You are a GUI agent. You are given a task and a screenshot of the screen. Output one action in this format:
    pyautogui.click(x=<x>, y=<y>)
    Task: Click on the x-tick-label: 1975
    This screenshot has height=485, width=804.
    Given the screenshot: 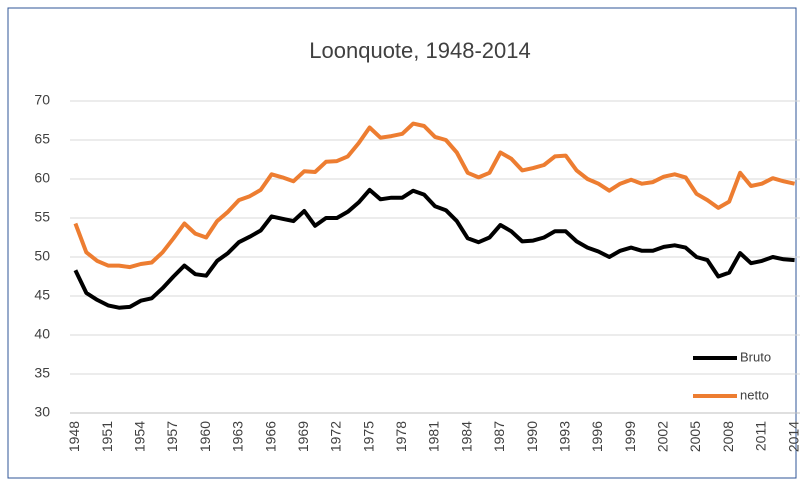 What is the action you would take?
    pyautogui.click(x=368, y=436)
    